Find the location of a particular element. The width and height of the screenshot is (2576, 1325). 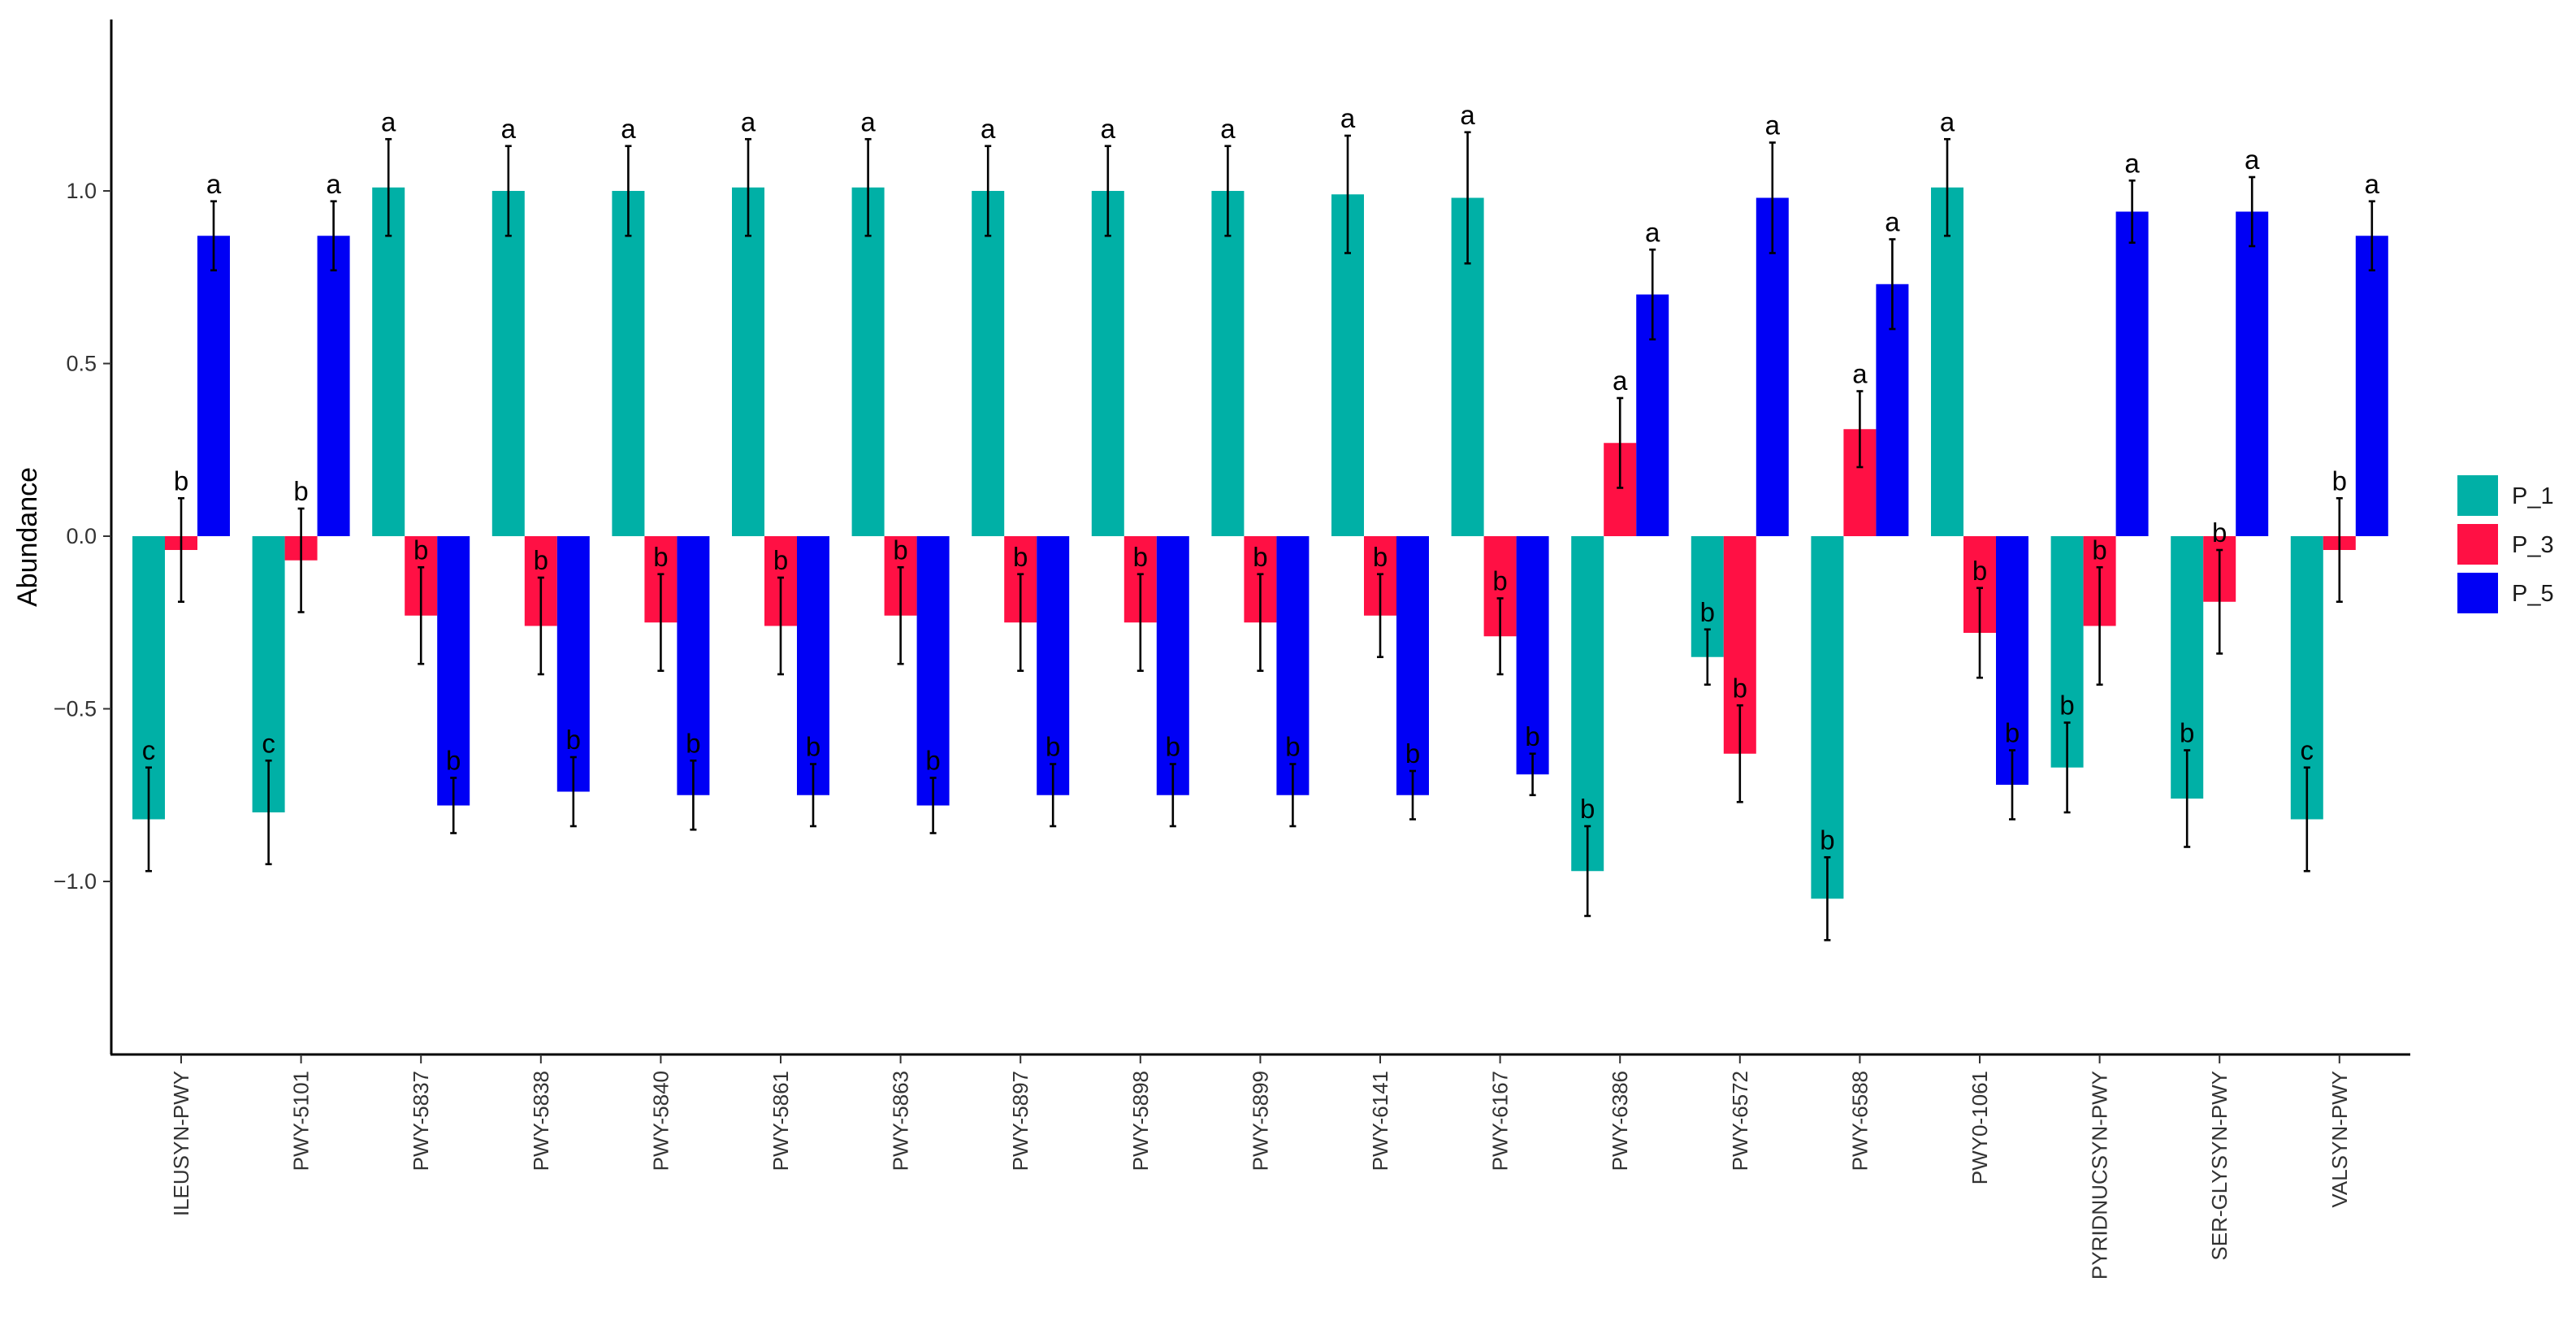

bar-p5-valsyn-pwy is located at coordinates (2371, 386).